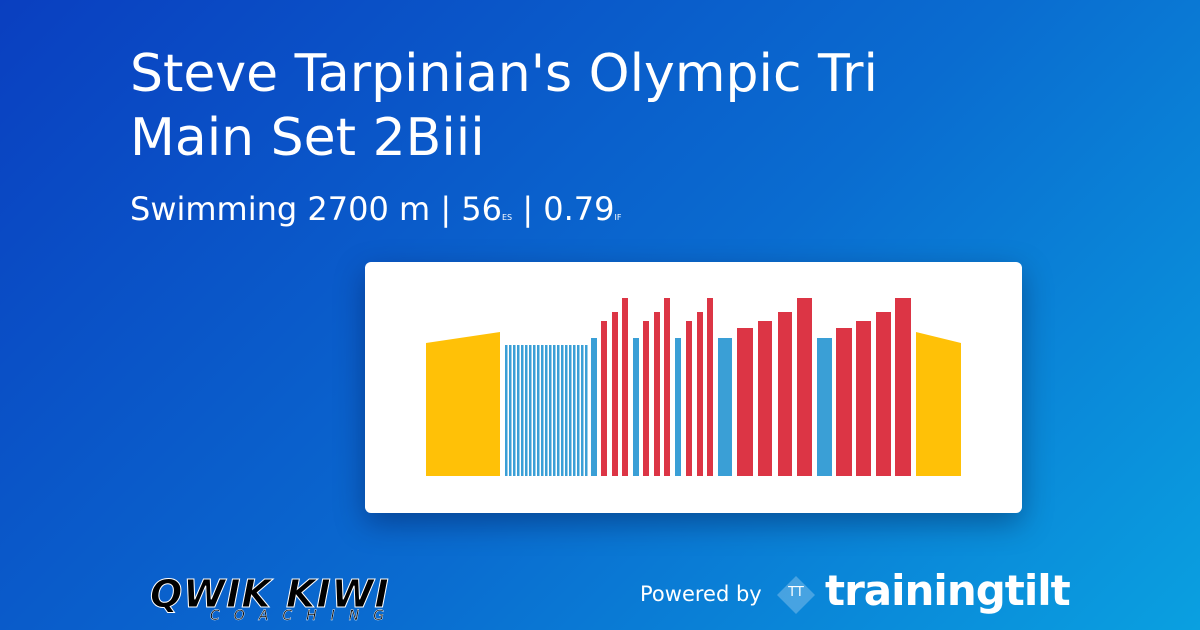  What do you see at coordinates (938, 404) in the screenshot?
I see `cooldown-block` at bounding box center [938, 404].